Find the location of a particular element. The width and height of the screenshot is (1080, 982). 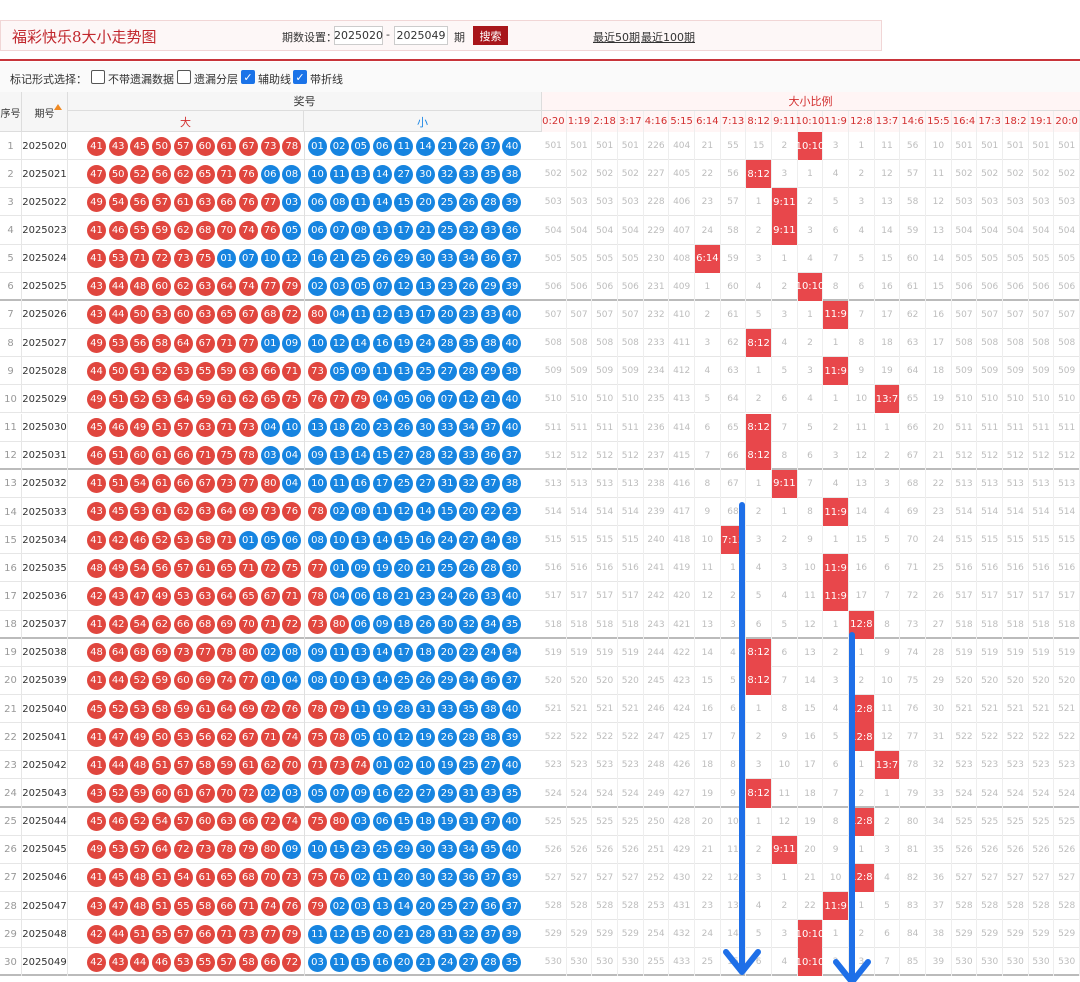

ratio-miss: 523 is located at coordinates (580, 765).